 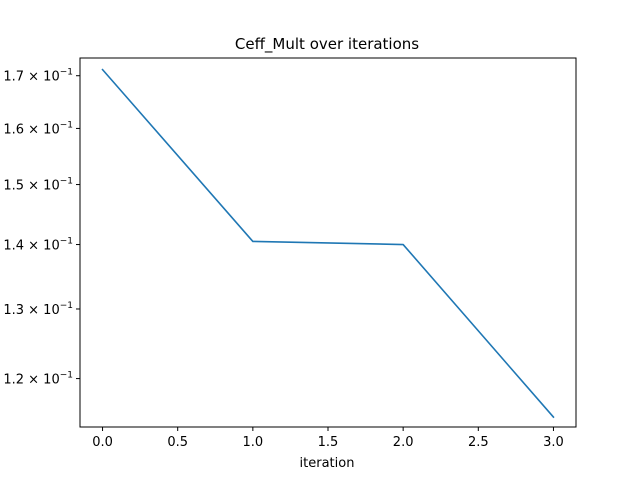 I want to click on y-tick-label: 1.5 × 10⁻¹, so click(x=38, y=185).